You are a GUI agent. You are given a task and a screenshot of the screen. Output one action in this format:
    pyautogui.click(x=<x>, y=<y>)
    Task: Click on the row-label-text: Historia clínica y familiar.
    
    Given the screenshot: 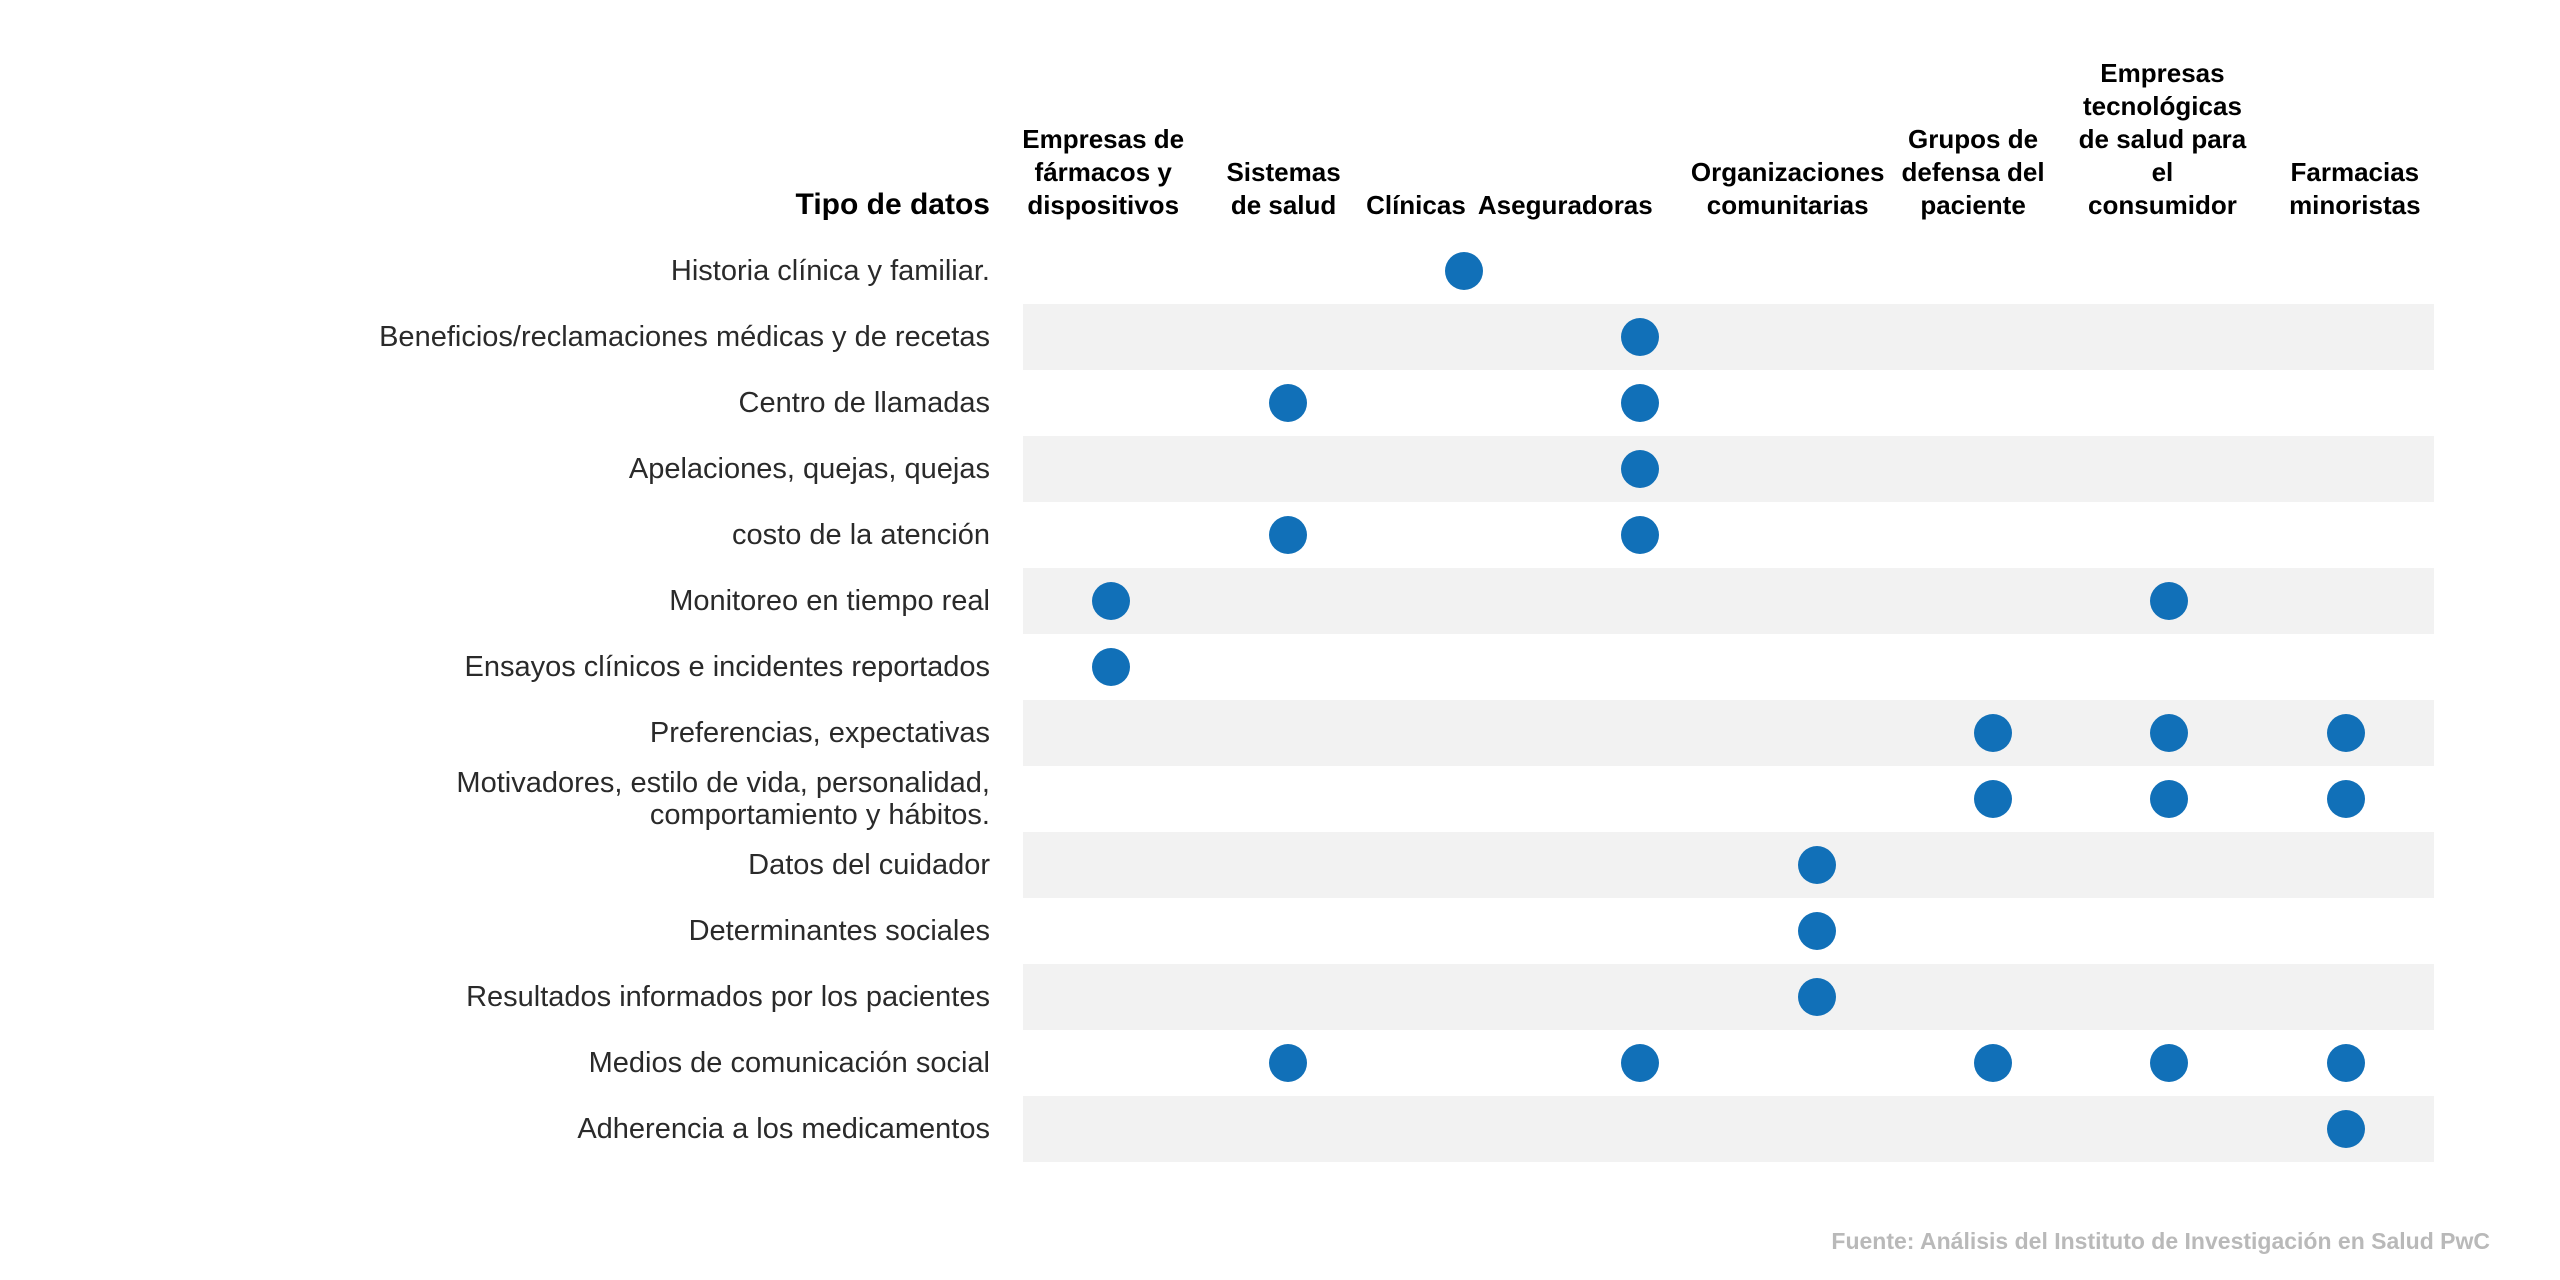 What is the action you would take?
    pyautogui.click(x=830, y=271)
    